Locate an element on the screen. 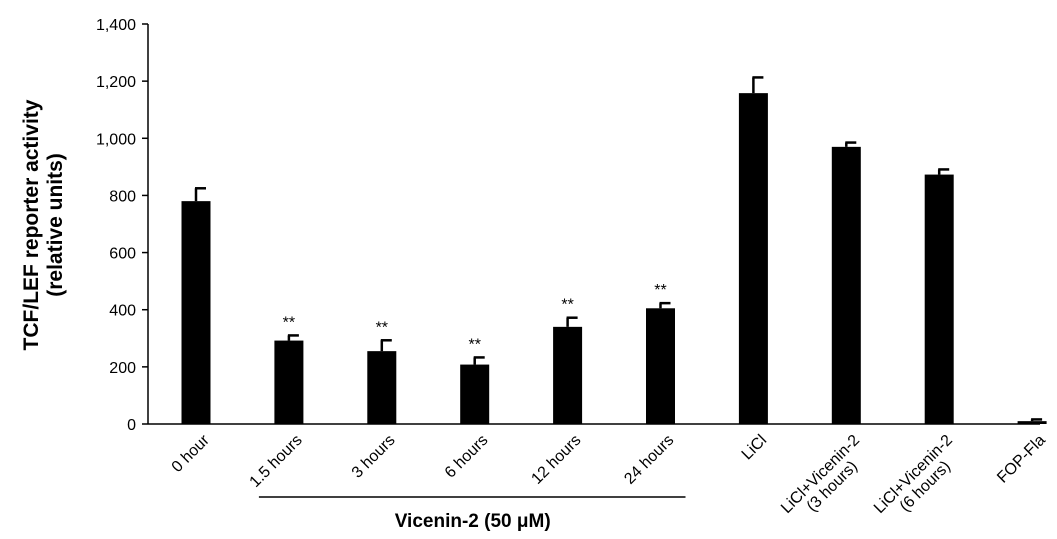 Image resolution: width=1057 pixels, height=539 pixels. x-tick-label: LiCl+Vicenin-2(6 hours) is located at coordinates (919, 480).